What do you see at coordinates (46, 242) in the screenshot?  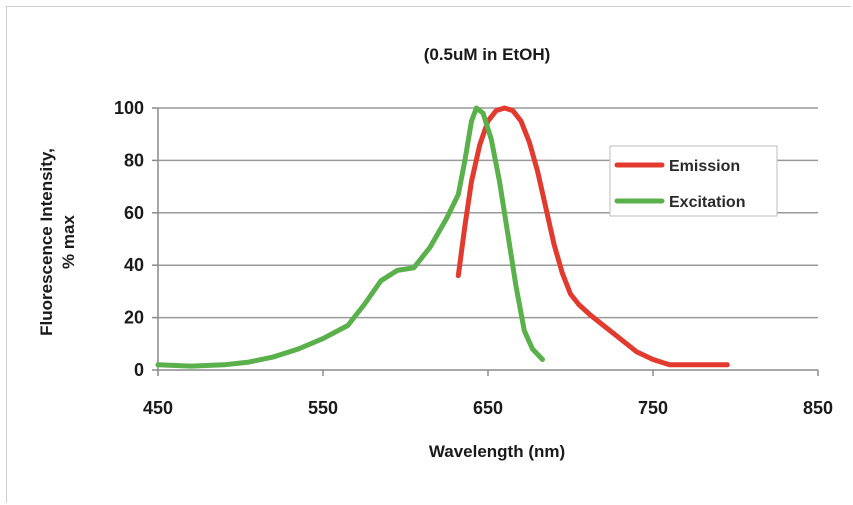 I see `y-axis-label-line-1: Fluorescence Intensity,` at bounding box center [46, 242].